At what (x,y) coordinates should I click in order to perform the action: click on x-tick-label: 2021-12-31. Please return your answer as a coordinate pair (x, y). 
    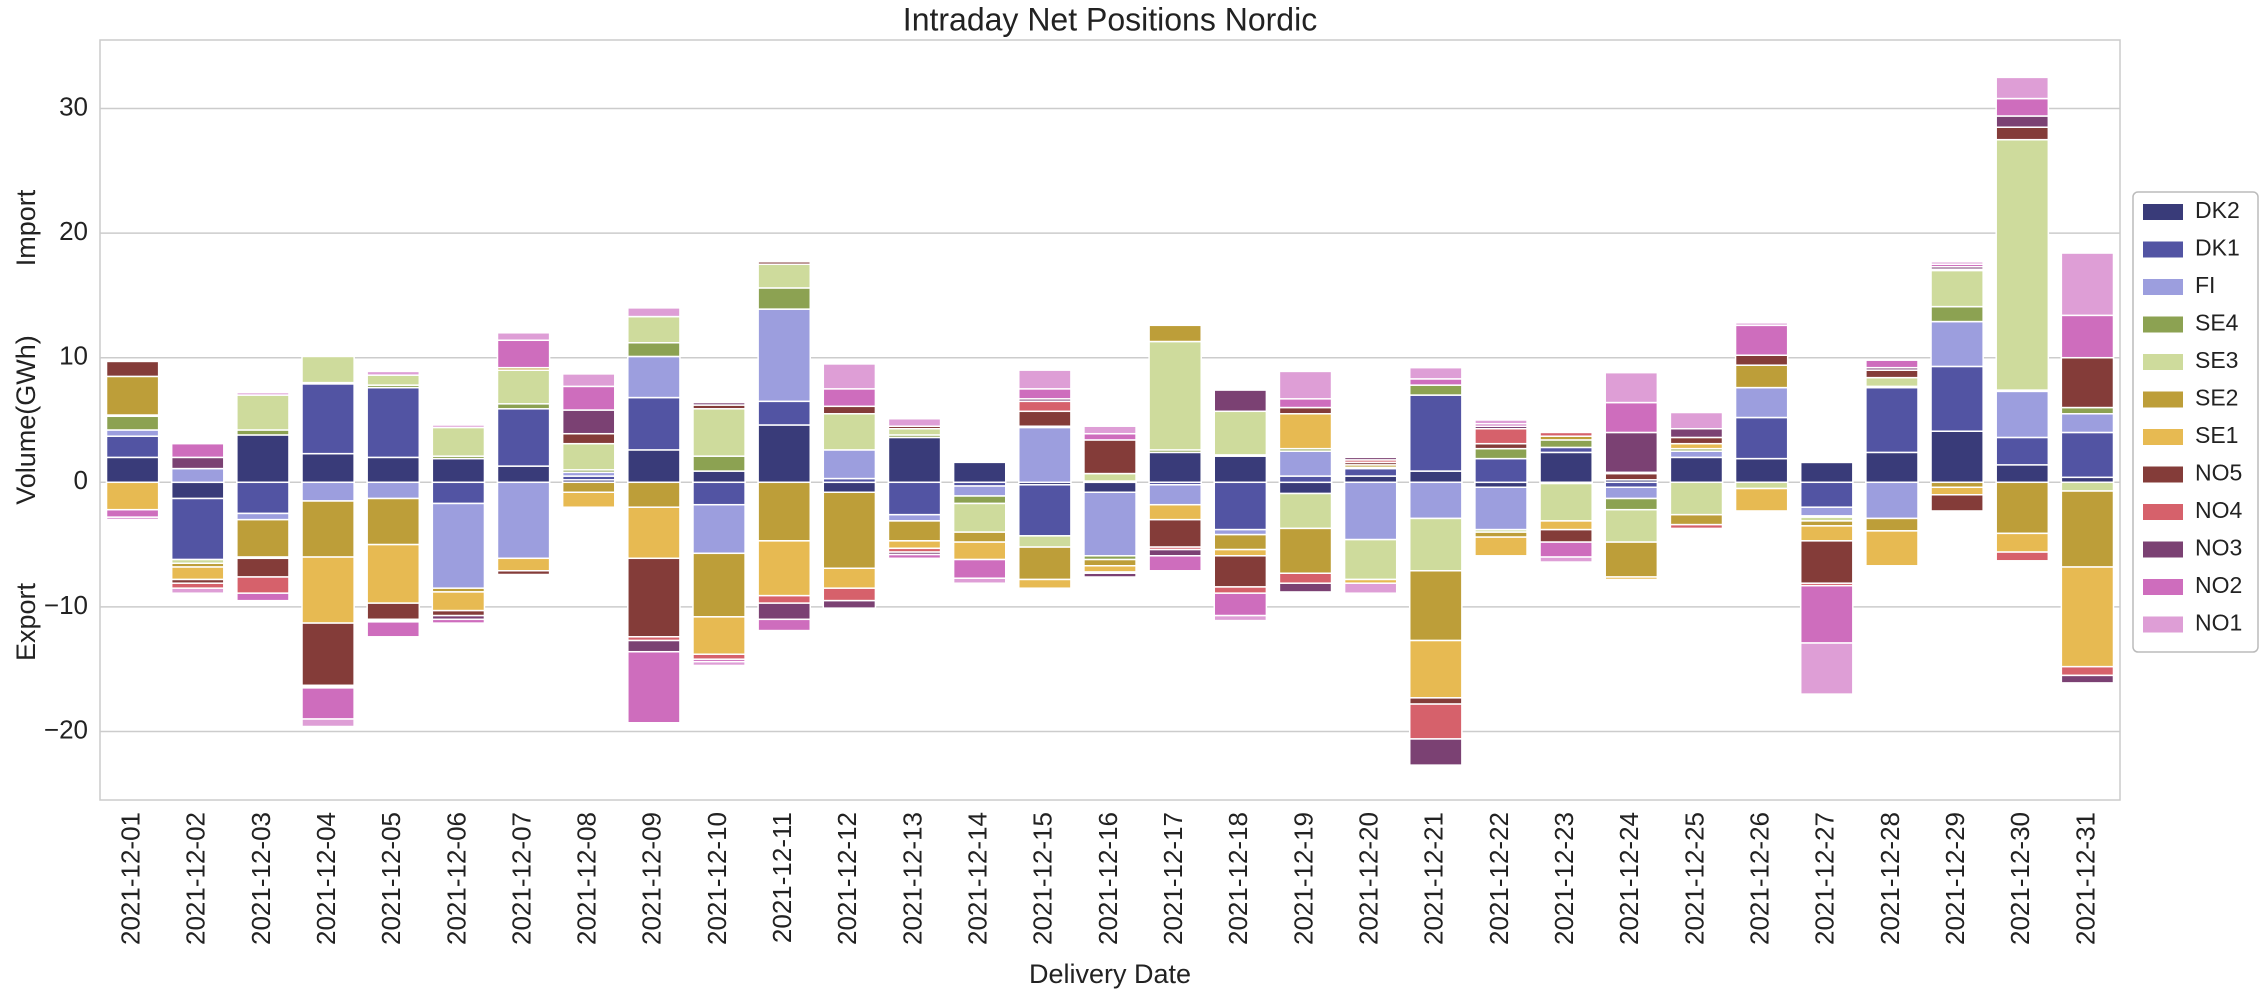
    Looking at the image, I should click on (2085, 878).